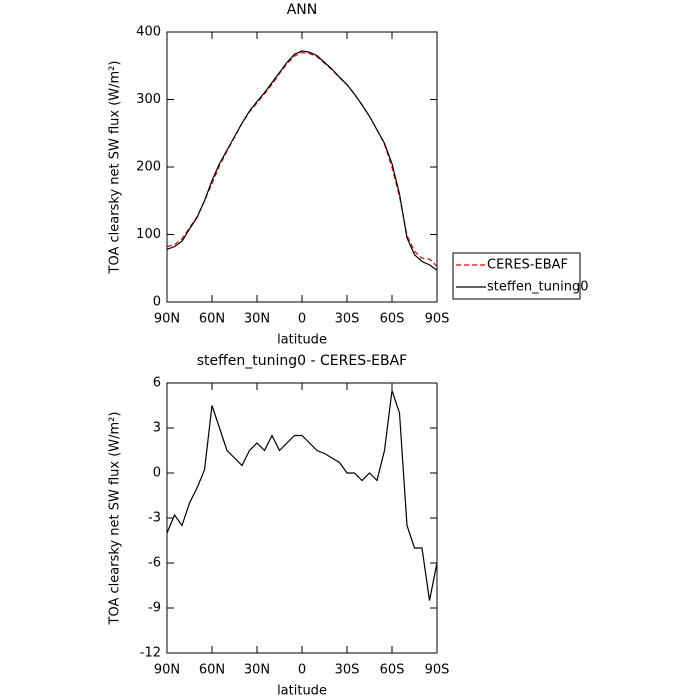 This screenshot has height=700, width=700. What do you see at coordinates (527, 265) in the screenshot?
I see `legend-label: CERES-EBAF` at bounding box center [527, 265].